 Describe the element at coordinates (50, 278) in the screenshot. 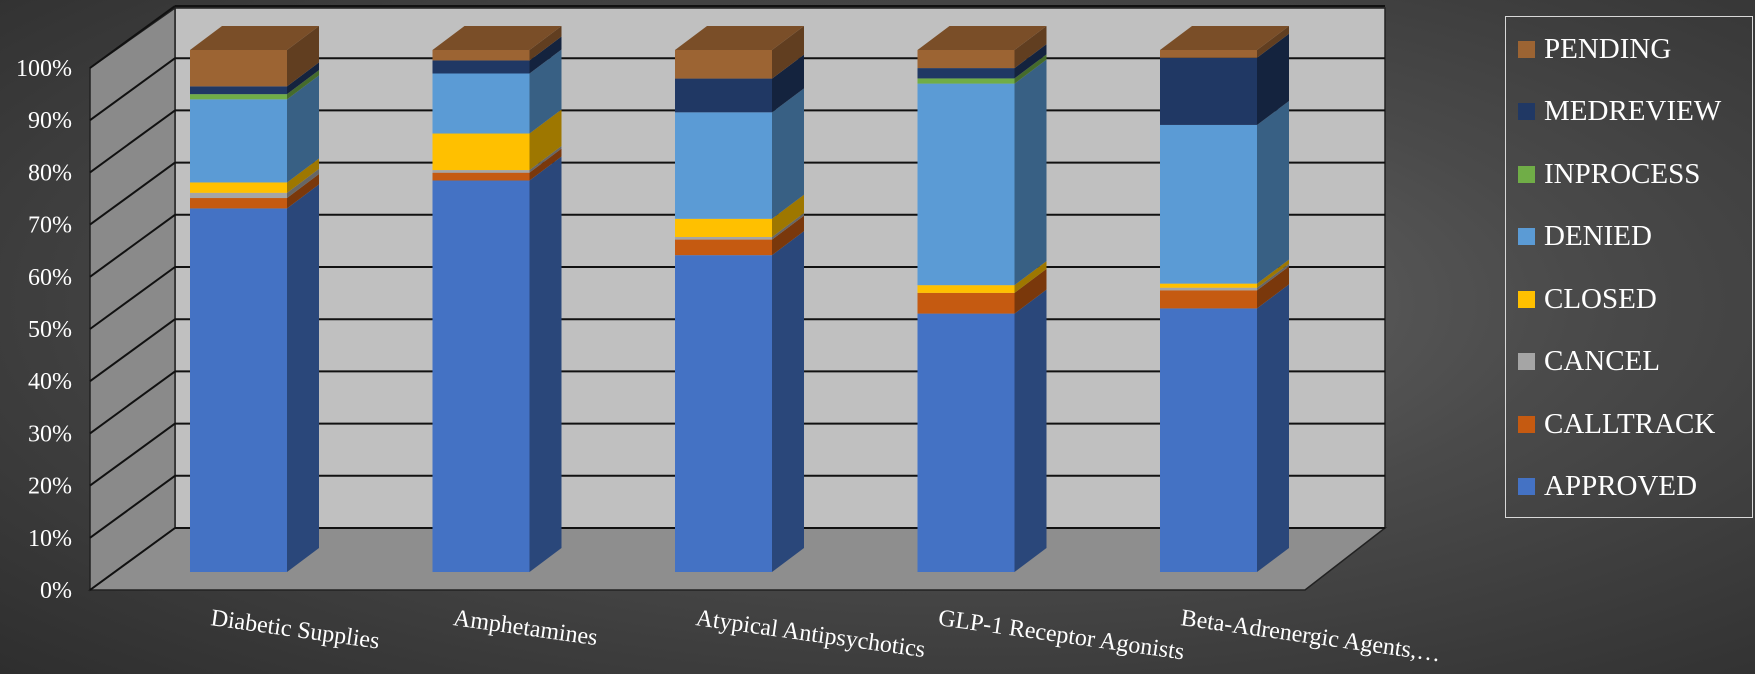

I see `y-tick-label: 60%` at that location.